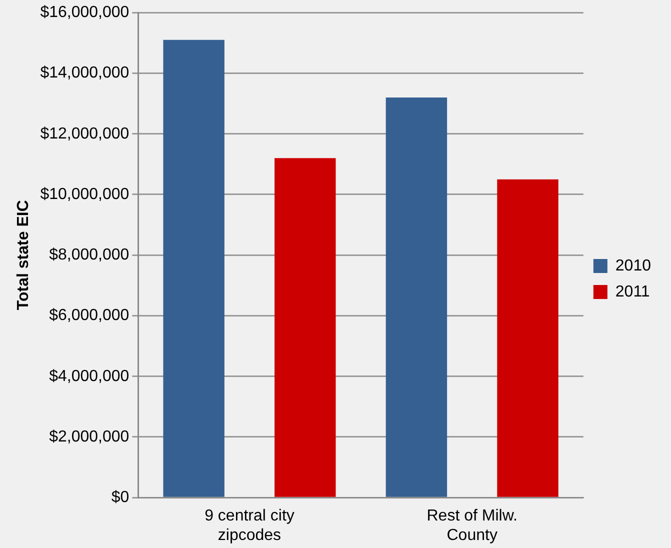 This screenshot has height=548, width=671. I want to click on y-tick-label: $16,000,000, so click(85, 13).